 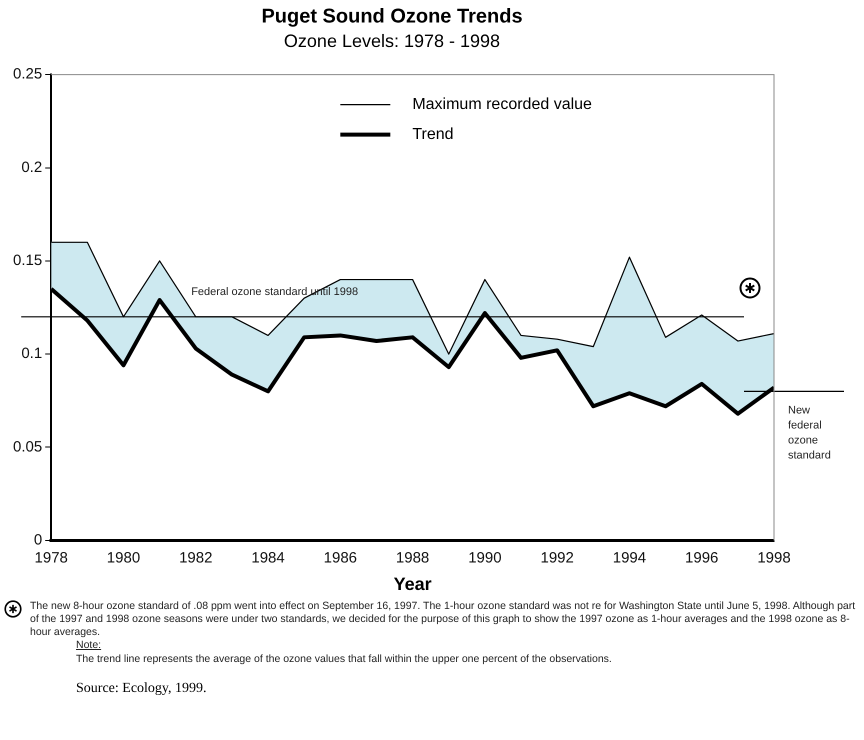 I want to click on y-tick-label: 0.05, so click(x=27, y=447).